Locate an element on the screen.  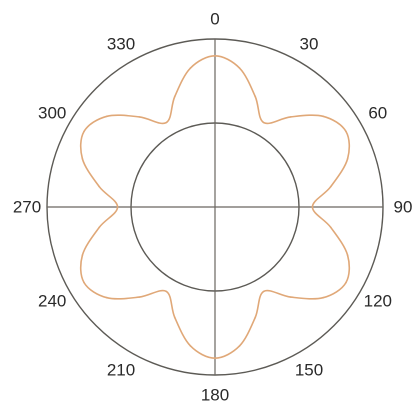
angle-label-60: 60 is located at coordinates (377, 113).